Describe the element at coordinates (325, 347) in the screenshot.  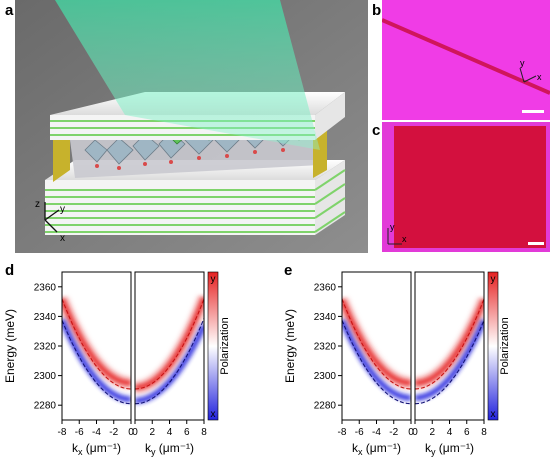
I see `e-ytick-label: 2320` at that location.